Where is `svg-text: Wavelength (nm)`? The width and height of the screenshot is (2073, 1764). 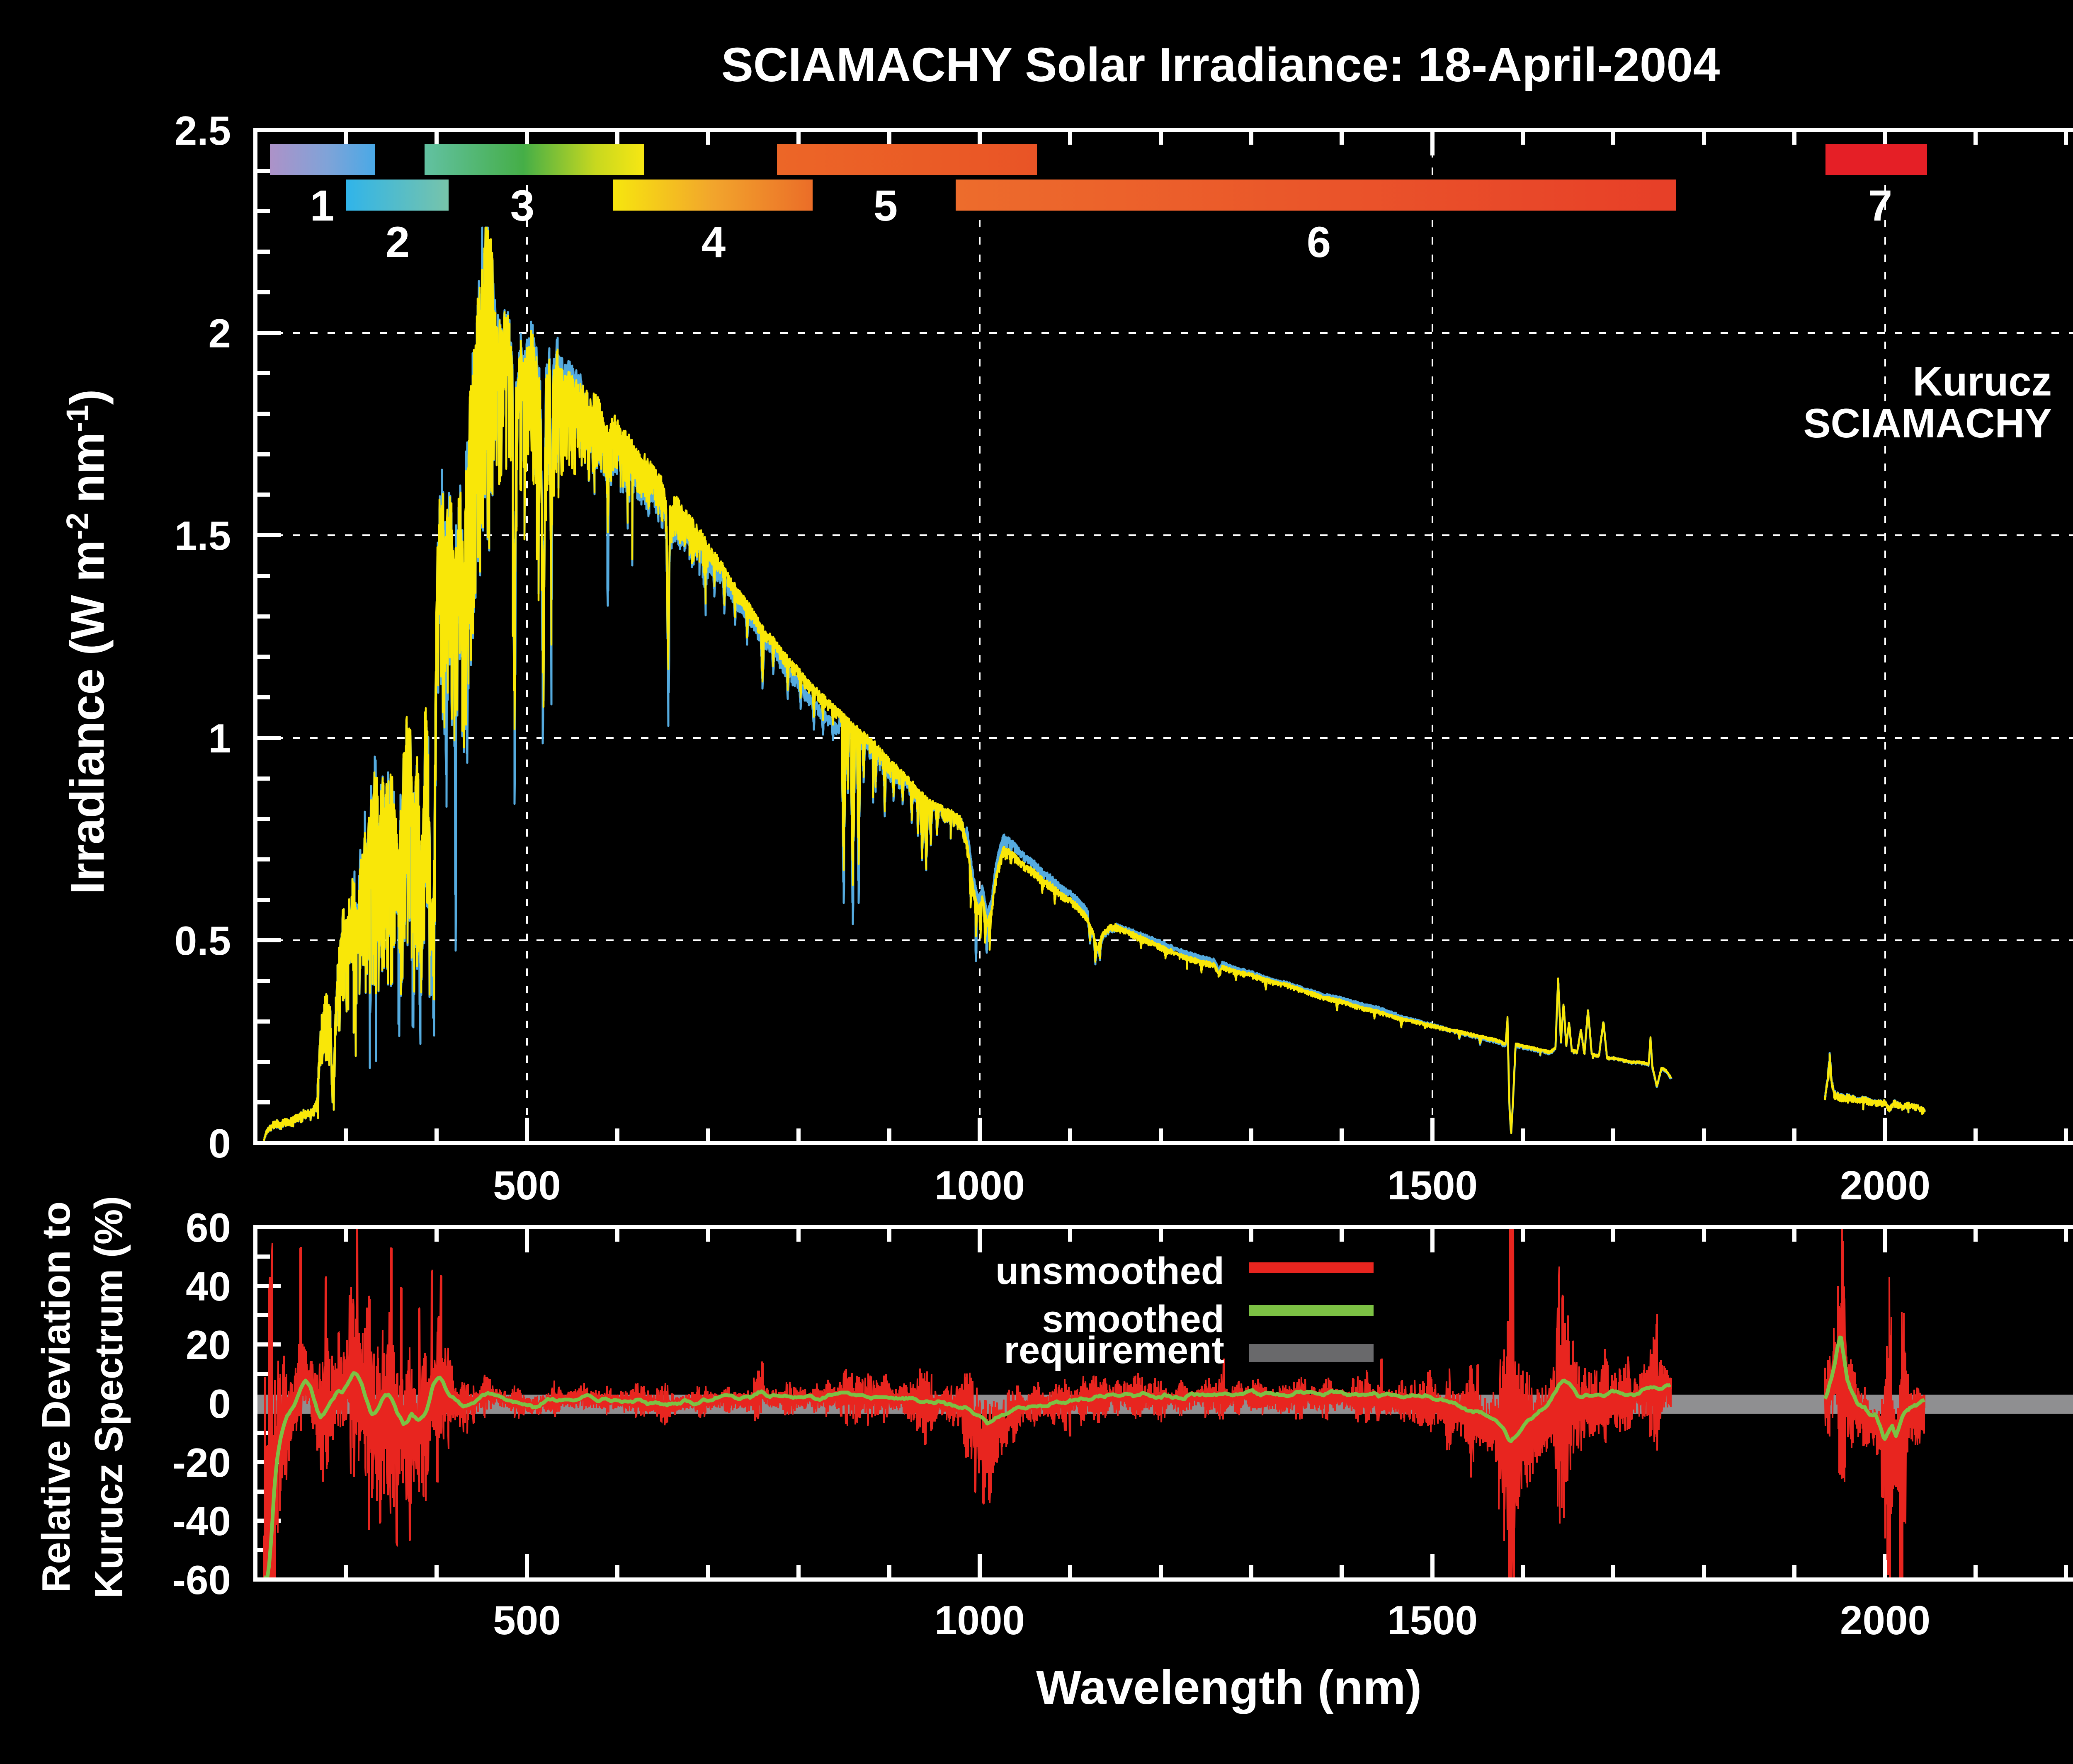
svg-text: Wavelength (nm) is located at coordinates (1229, 1687).